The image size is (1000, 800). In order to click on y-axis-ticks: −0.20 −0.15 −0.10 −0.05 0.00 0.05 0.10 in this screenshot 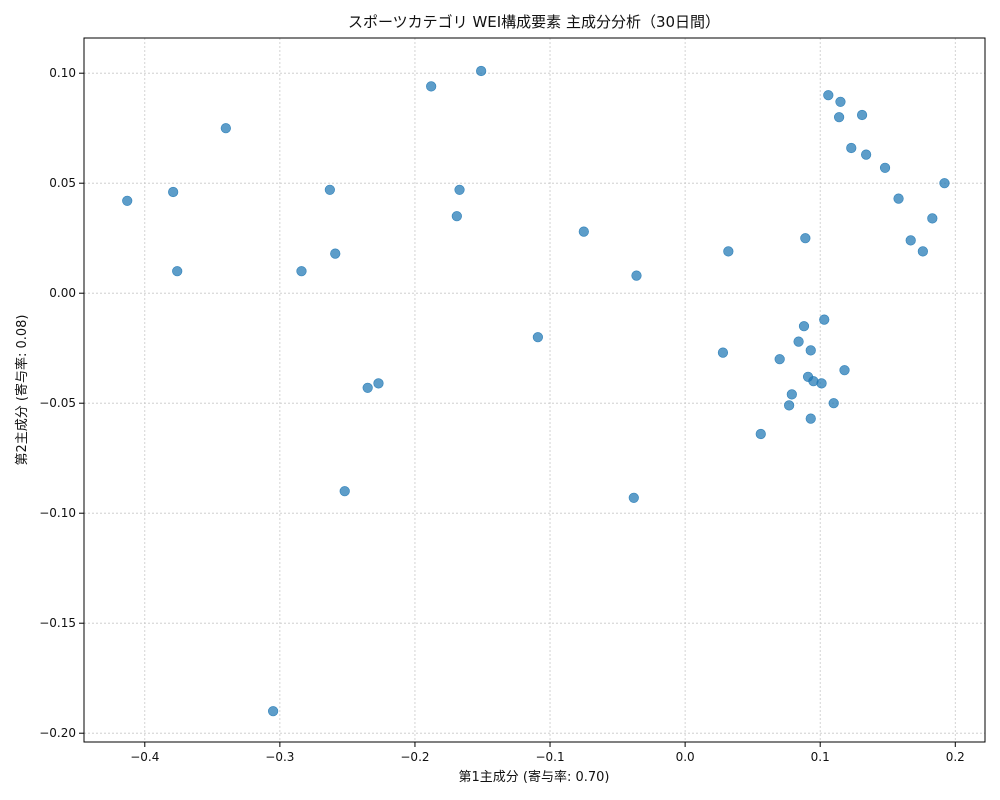, I will do `click(61, 403)`.